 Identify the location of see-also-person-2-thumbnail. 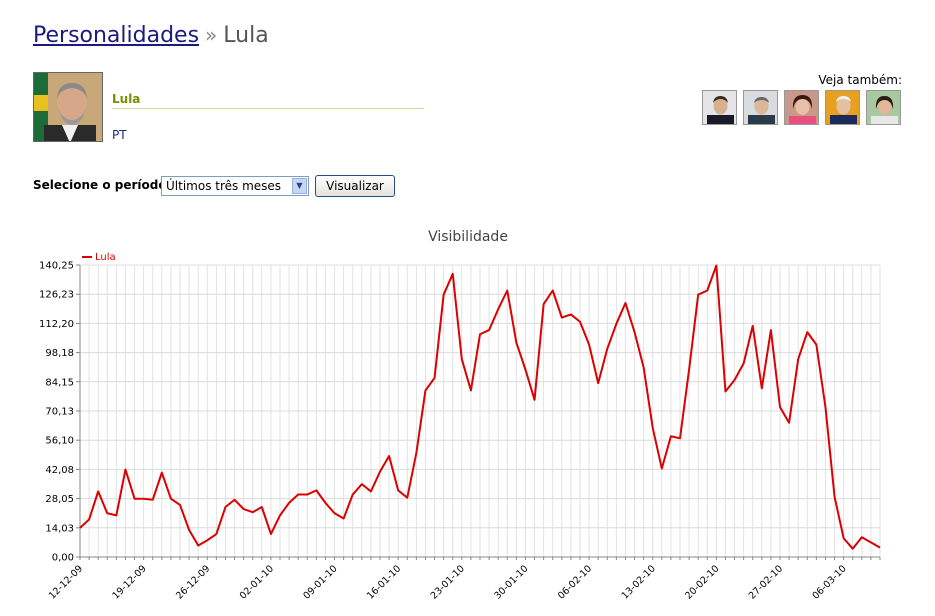
(760, 107).